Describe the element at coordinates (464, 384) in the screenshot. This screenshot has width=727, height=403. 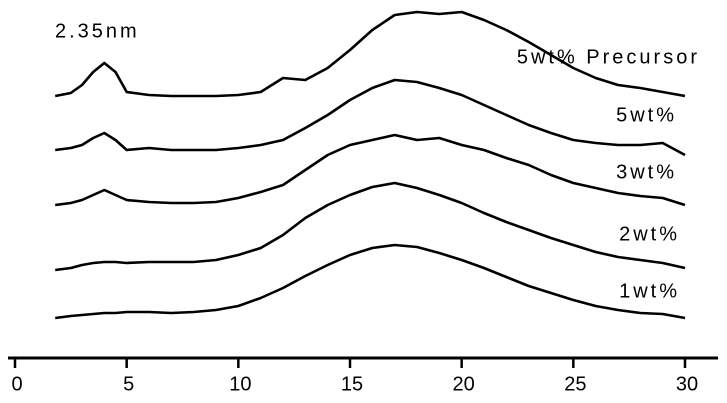
I see `x-tick-label: 20` at that location.